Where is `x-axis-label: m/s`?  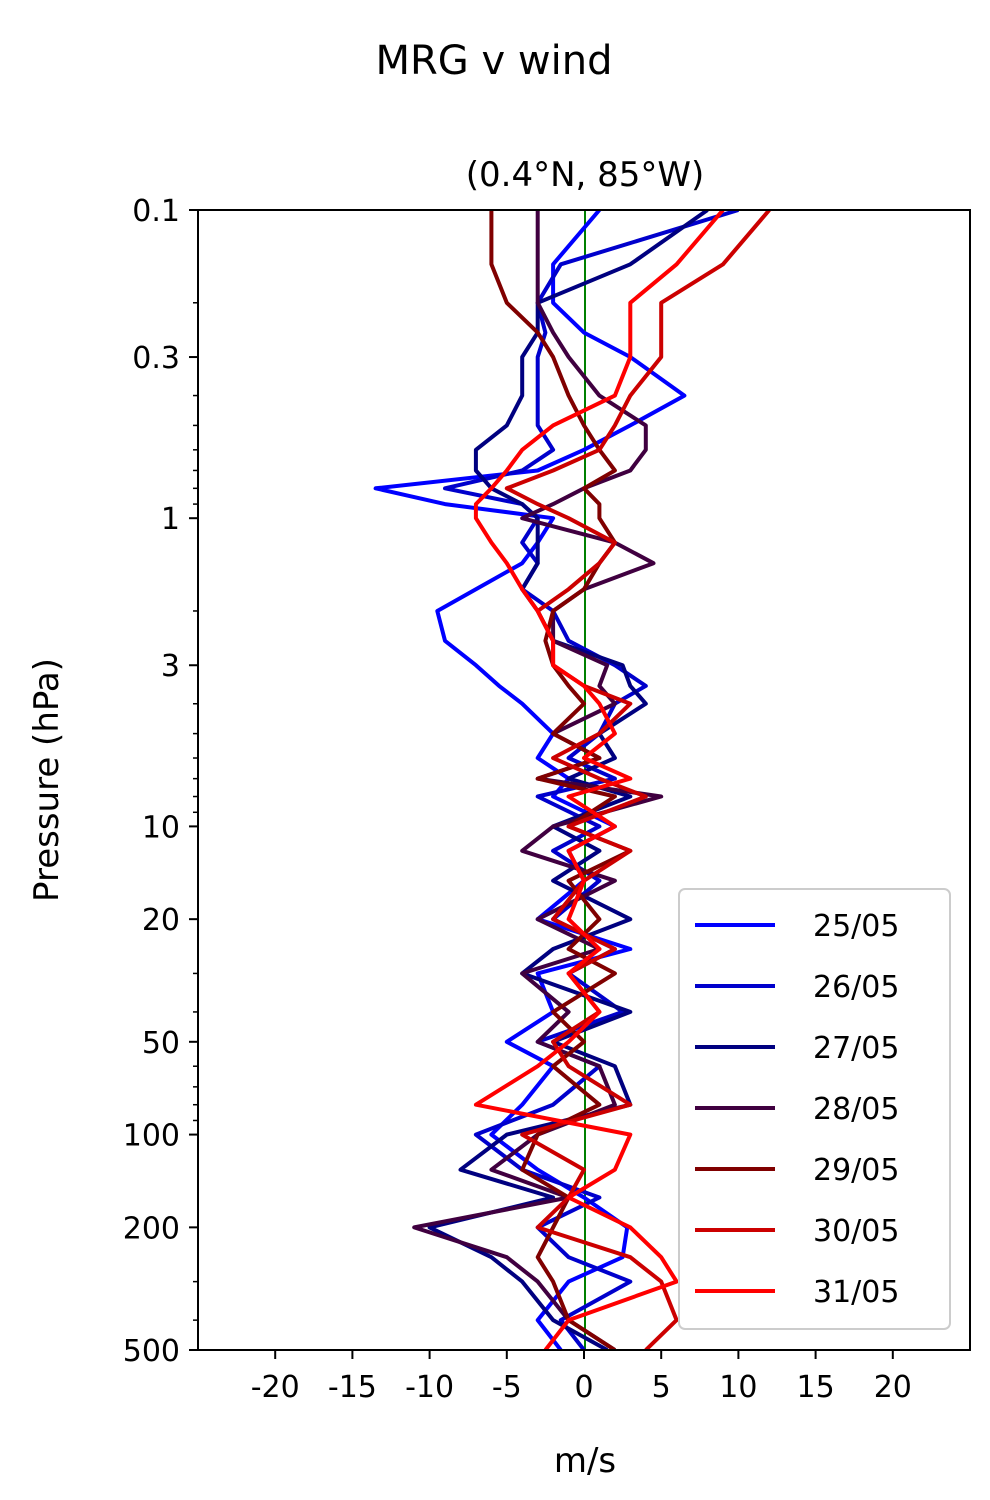
x-axis-label: m/s is located at coordinates (585, 1461).